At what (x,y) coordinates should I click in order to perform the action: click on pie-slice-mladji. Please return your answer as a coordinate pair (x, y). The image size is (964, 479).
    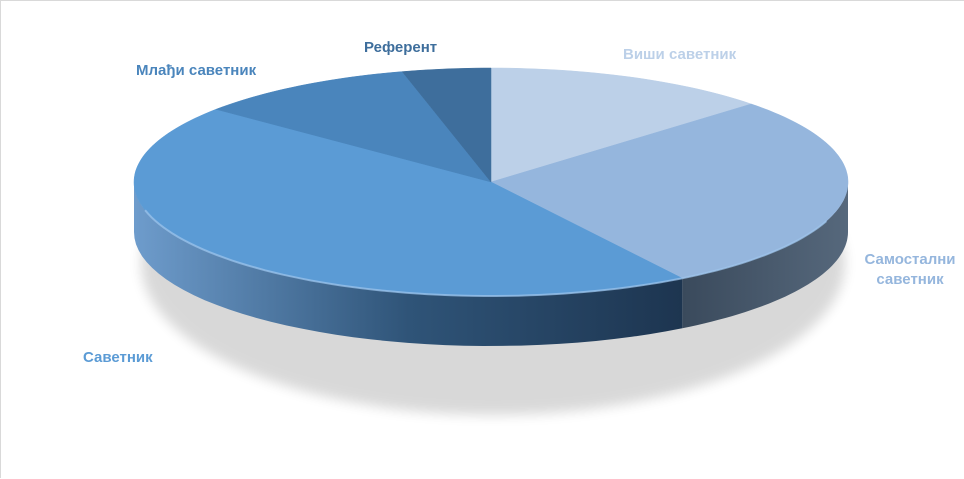
    Looking at the image, I should click on (353, 127).